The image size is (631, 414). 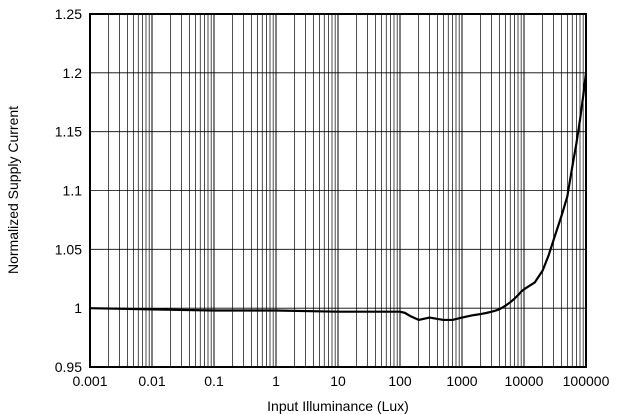 I want to click on y-tick-label: 1, so click(x=78, y=308).